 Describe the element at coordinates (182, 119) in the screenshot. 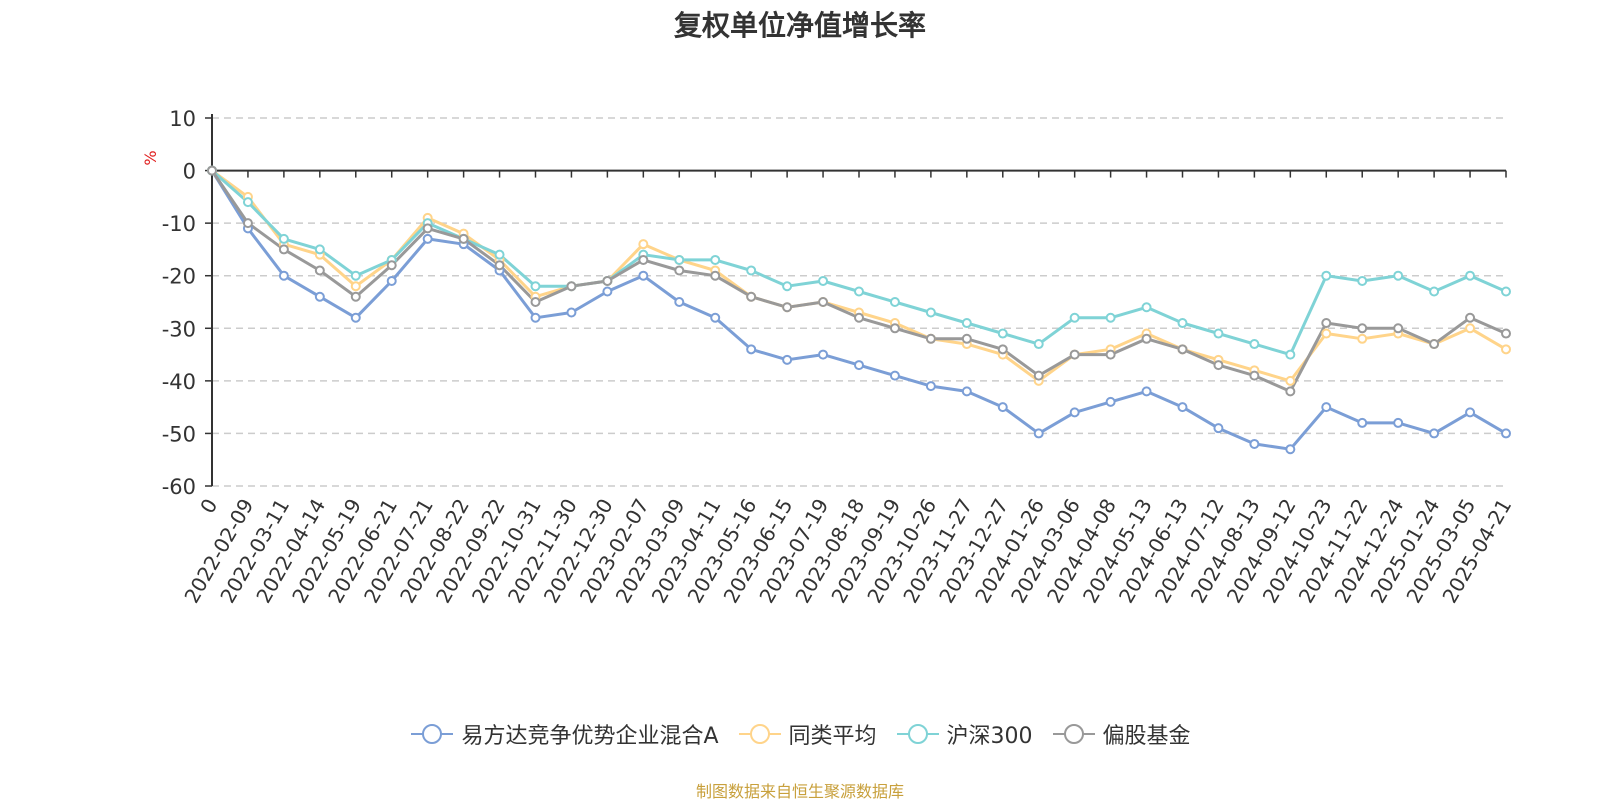

I see `y-tick-label: 10` at that location.